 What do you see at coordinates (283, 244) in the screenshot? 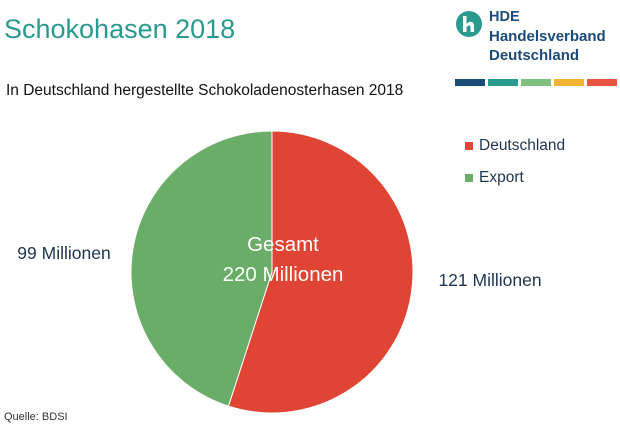
I see `center-label-line-1: Gesamt` at bounding box center [283, 244].